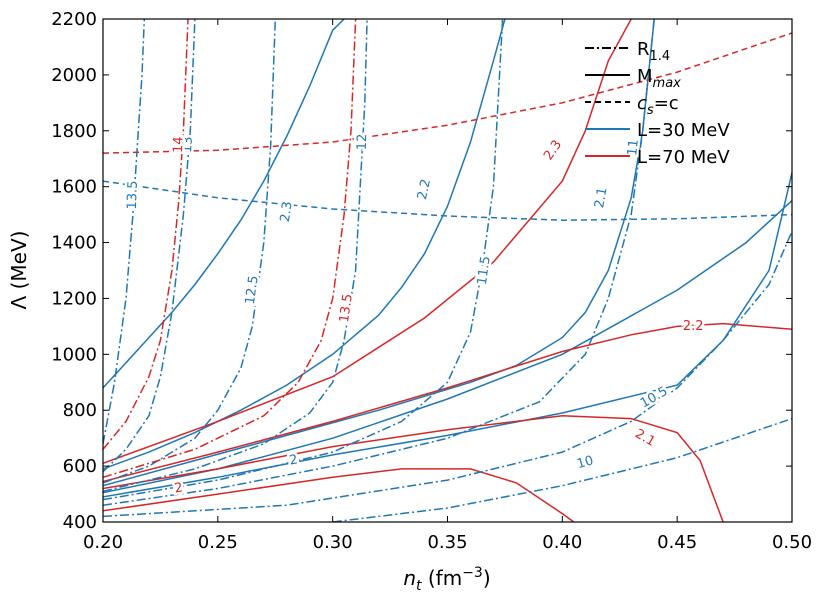 Image resolution: width=830 pixels, height=595 pixels. Describe the element at coordinates (133, 194) in the screenshot. I see `contour-label-0: 13.5` at that location.